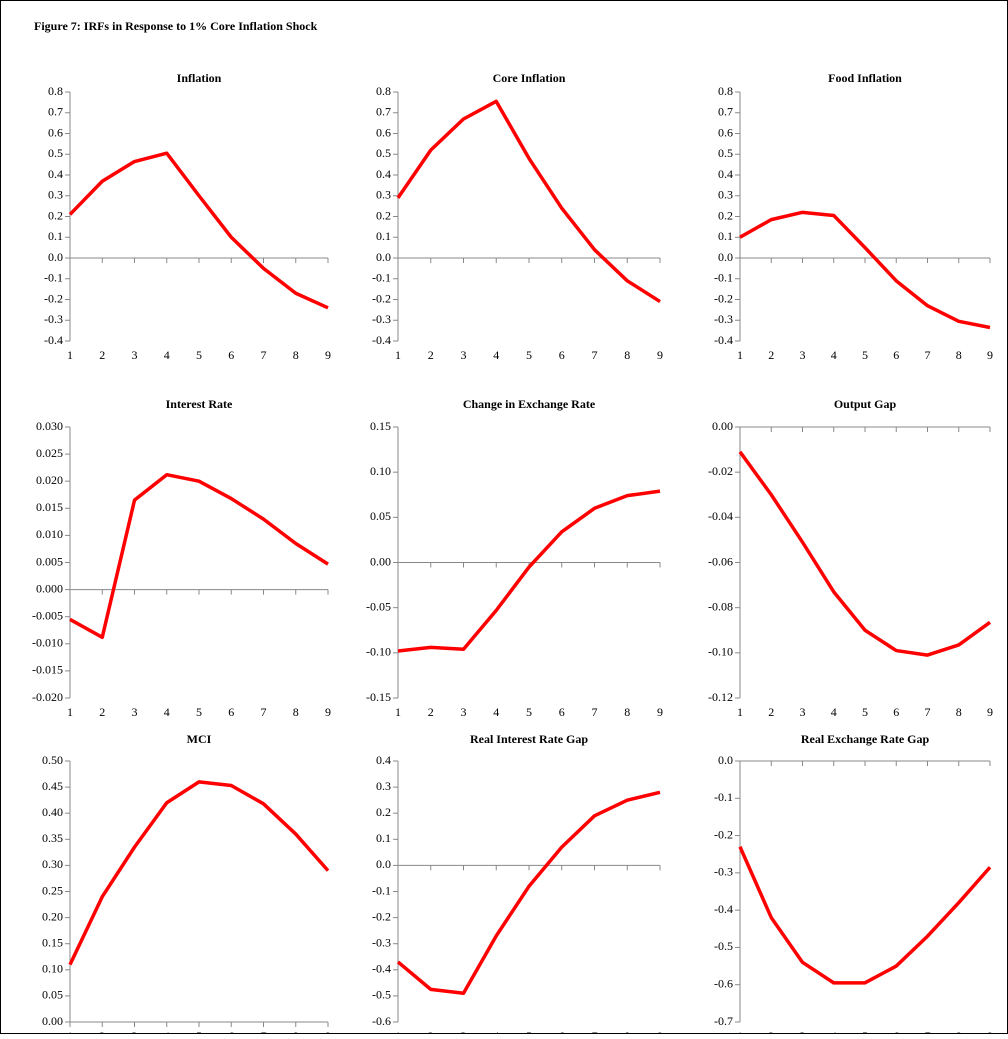  What do you see at coordinates (720, 561) in the screenshot?
I see `y-tick-label: -0.06` at bounding box center [720, 561].